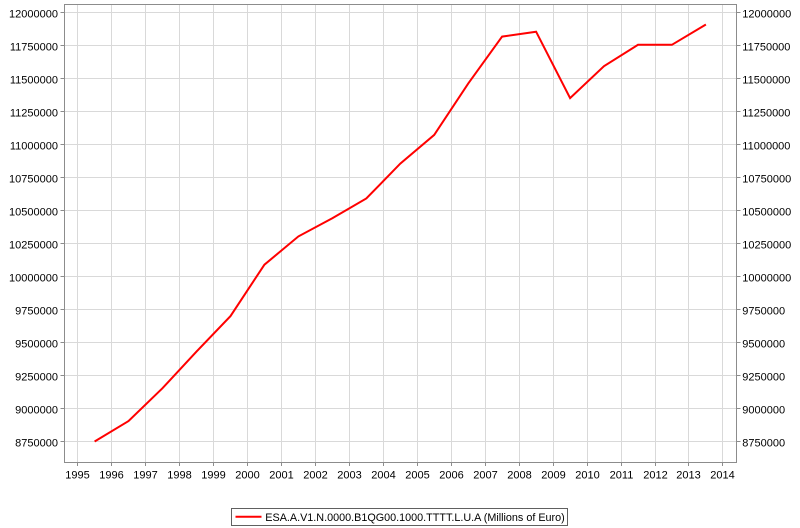 Image resolution: width=800 pixels, height=528 pixels. I want to click on svg-text: 2012, so click(655, 475).